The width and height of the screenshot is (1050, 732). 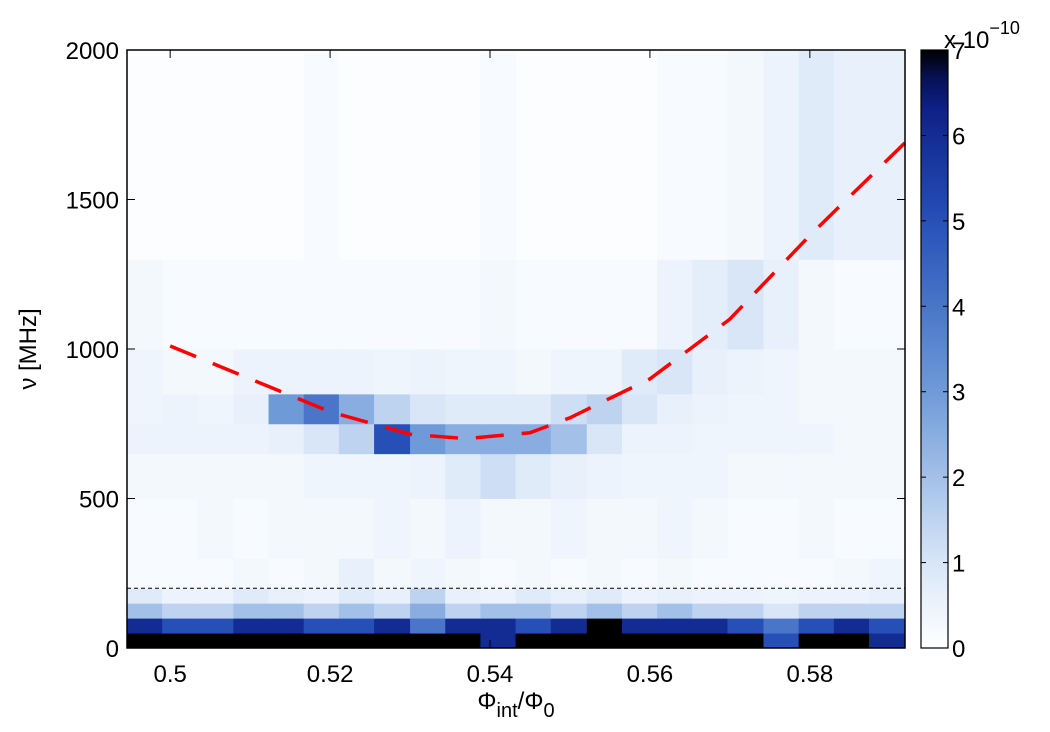 What do you see at coordinates (958, 393) in the screenshot?
I see `colorbar-tick-label: 3` at bounding box center [958, 393].